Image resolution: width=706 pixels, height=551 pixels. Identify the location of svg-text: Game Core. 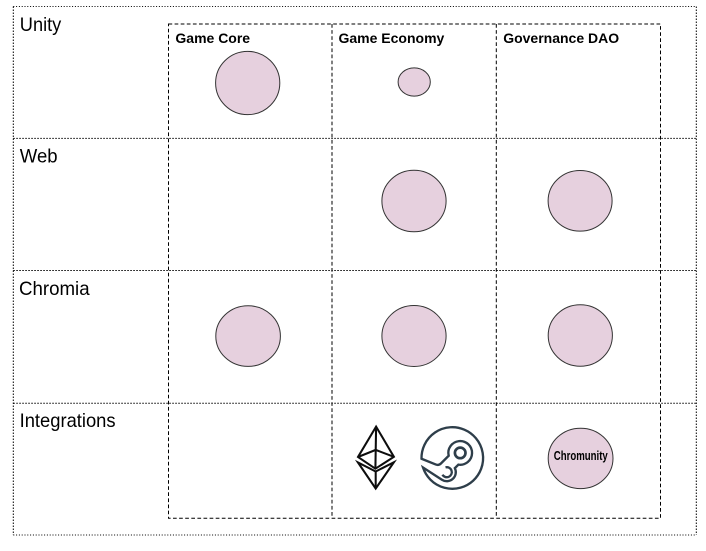
(212, 38).